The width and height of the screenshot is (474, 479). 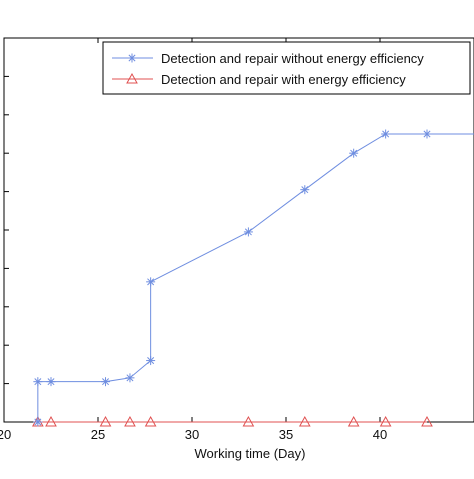 What do you see at coordinates (249, 453) in the screenshot?
I see `x-axis-title: Working time (Day)` at bounding box center [249, 453].